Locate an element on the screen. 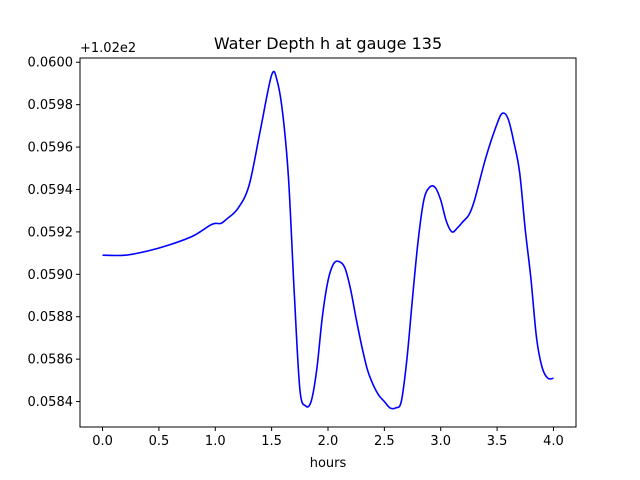 This screenshot has height=480, width=640. y-tick-label: 0.0586 is located at coordinates (51, 360).